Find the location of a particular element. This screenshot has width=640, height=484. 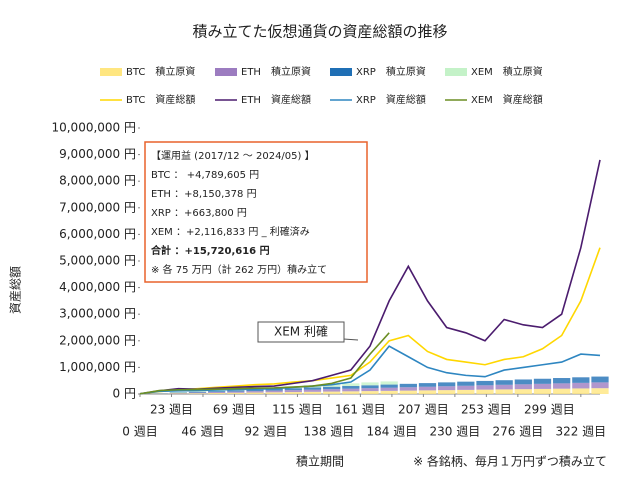

y-tick-label: 10,000,000 円 is located at coordinates (93, 128).